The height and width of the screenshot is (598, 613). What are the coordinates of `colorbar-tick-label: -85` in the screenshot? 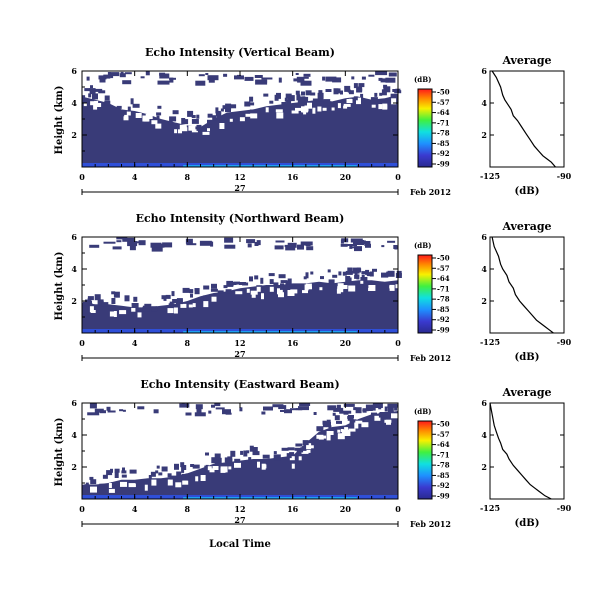 It's located at (443, 309).